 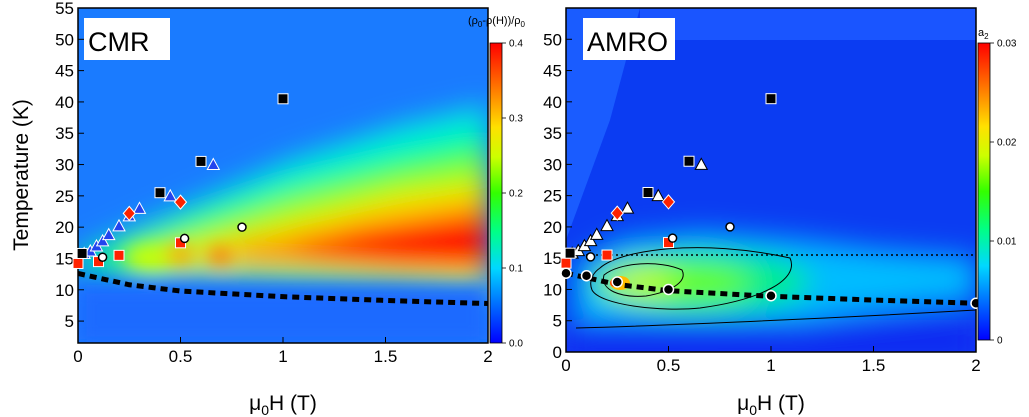 What do you see at coordinates (1007, 143) in the screenshot?
I see `colorbar-tick-label: 0.02` at bounding box center [1007, 143].